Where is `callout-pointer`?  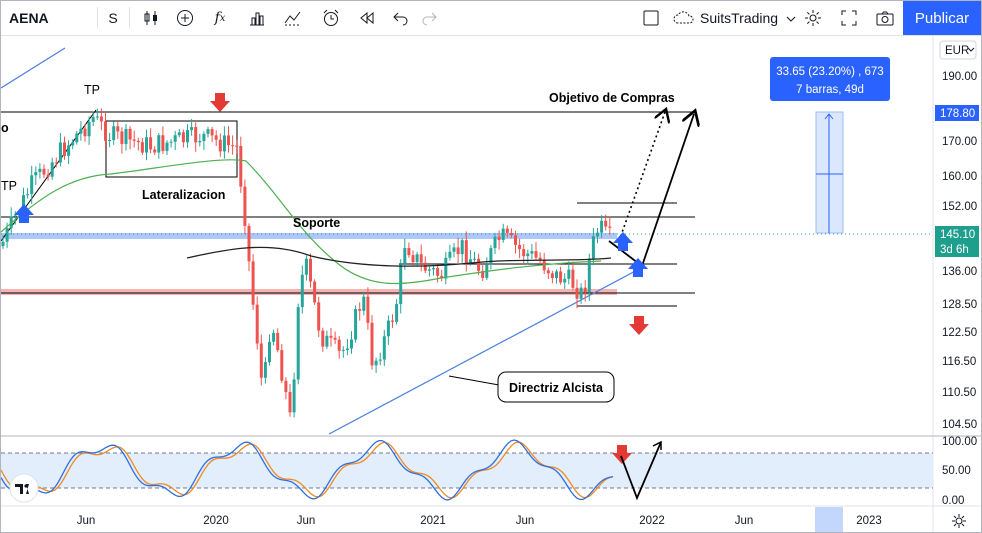
callout-pointer is located at coordinates (474, 380).